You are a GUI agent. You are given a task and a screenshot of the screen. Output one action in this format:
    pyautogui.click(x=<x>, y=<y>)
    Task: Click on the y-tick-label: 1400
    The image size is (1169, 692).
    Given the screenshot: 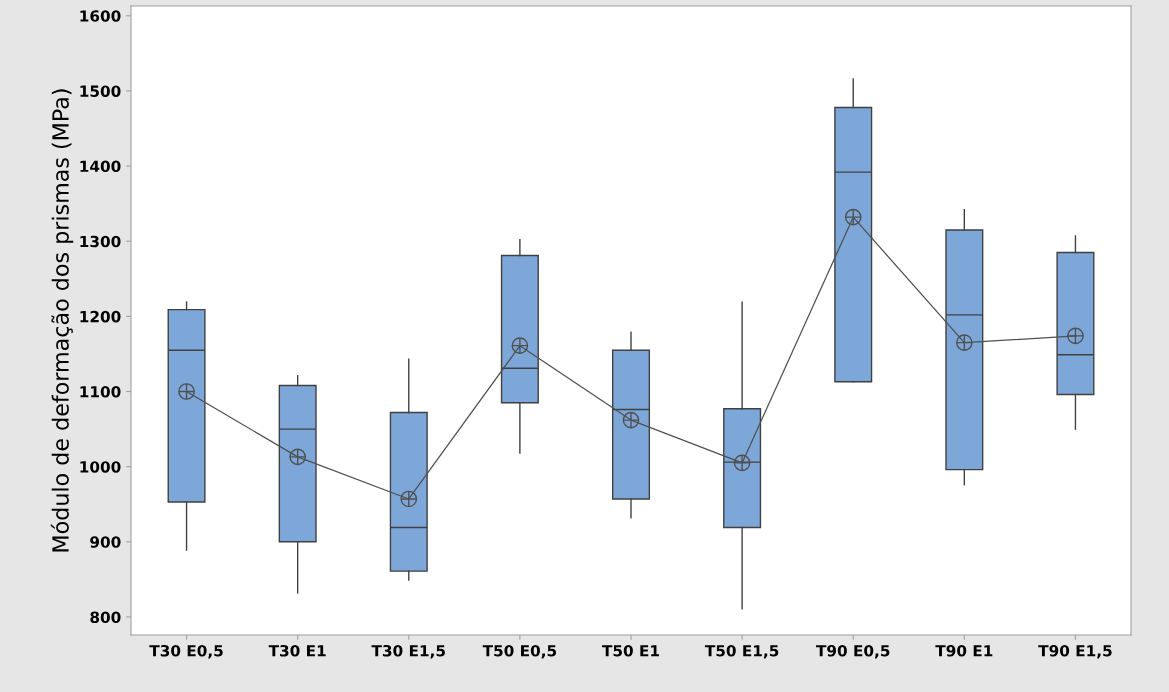 What is the action you would take?
    pyautogui.click(x=100, y=166)
    